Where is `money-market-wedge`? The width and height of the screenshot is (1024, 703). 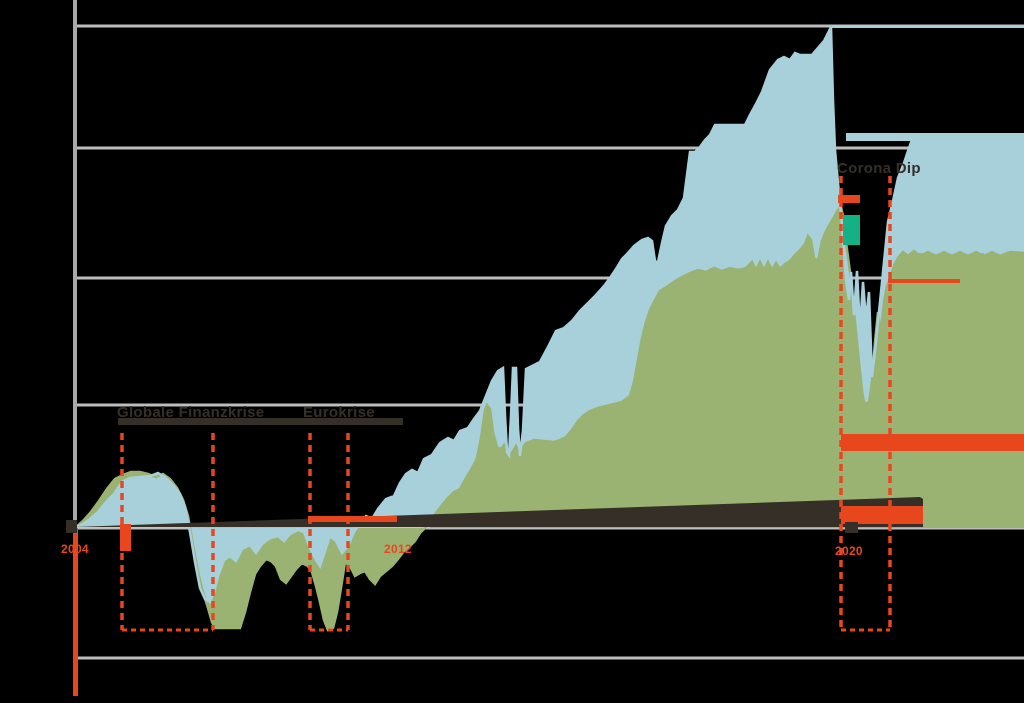 money-market-wedge is located at coordinates (499, 512).